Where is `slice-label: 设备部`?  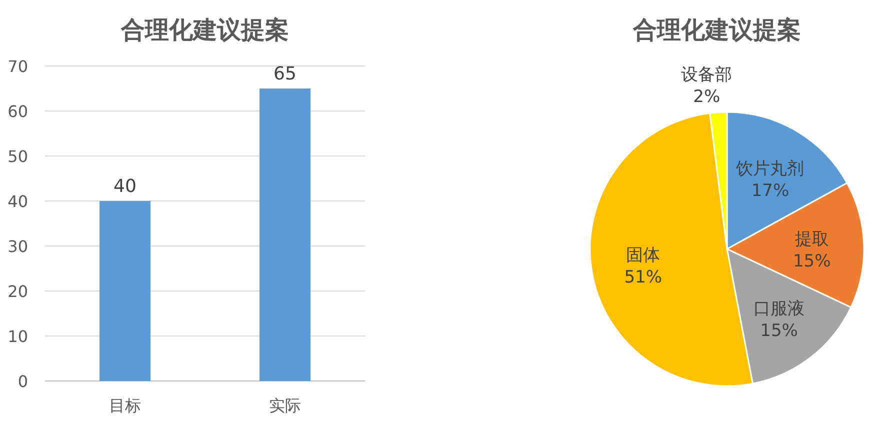 slice-label: 设备部 is located at coordinates (706, 75).